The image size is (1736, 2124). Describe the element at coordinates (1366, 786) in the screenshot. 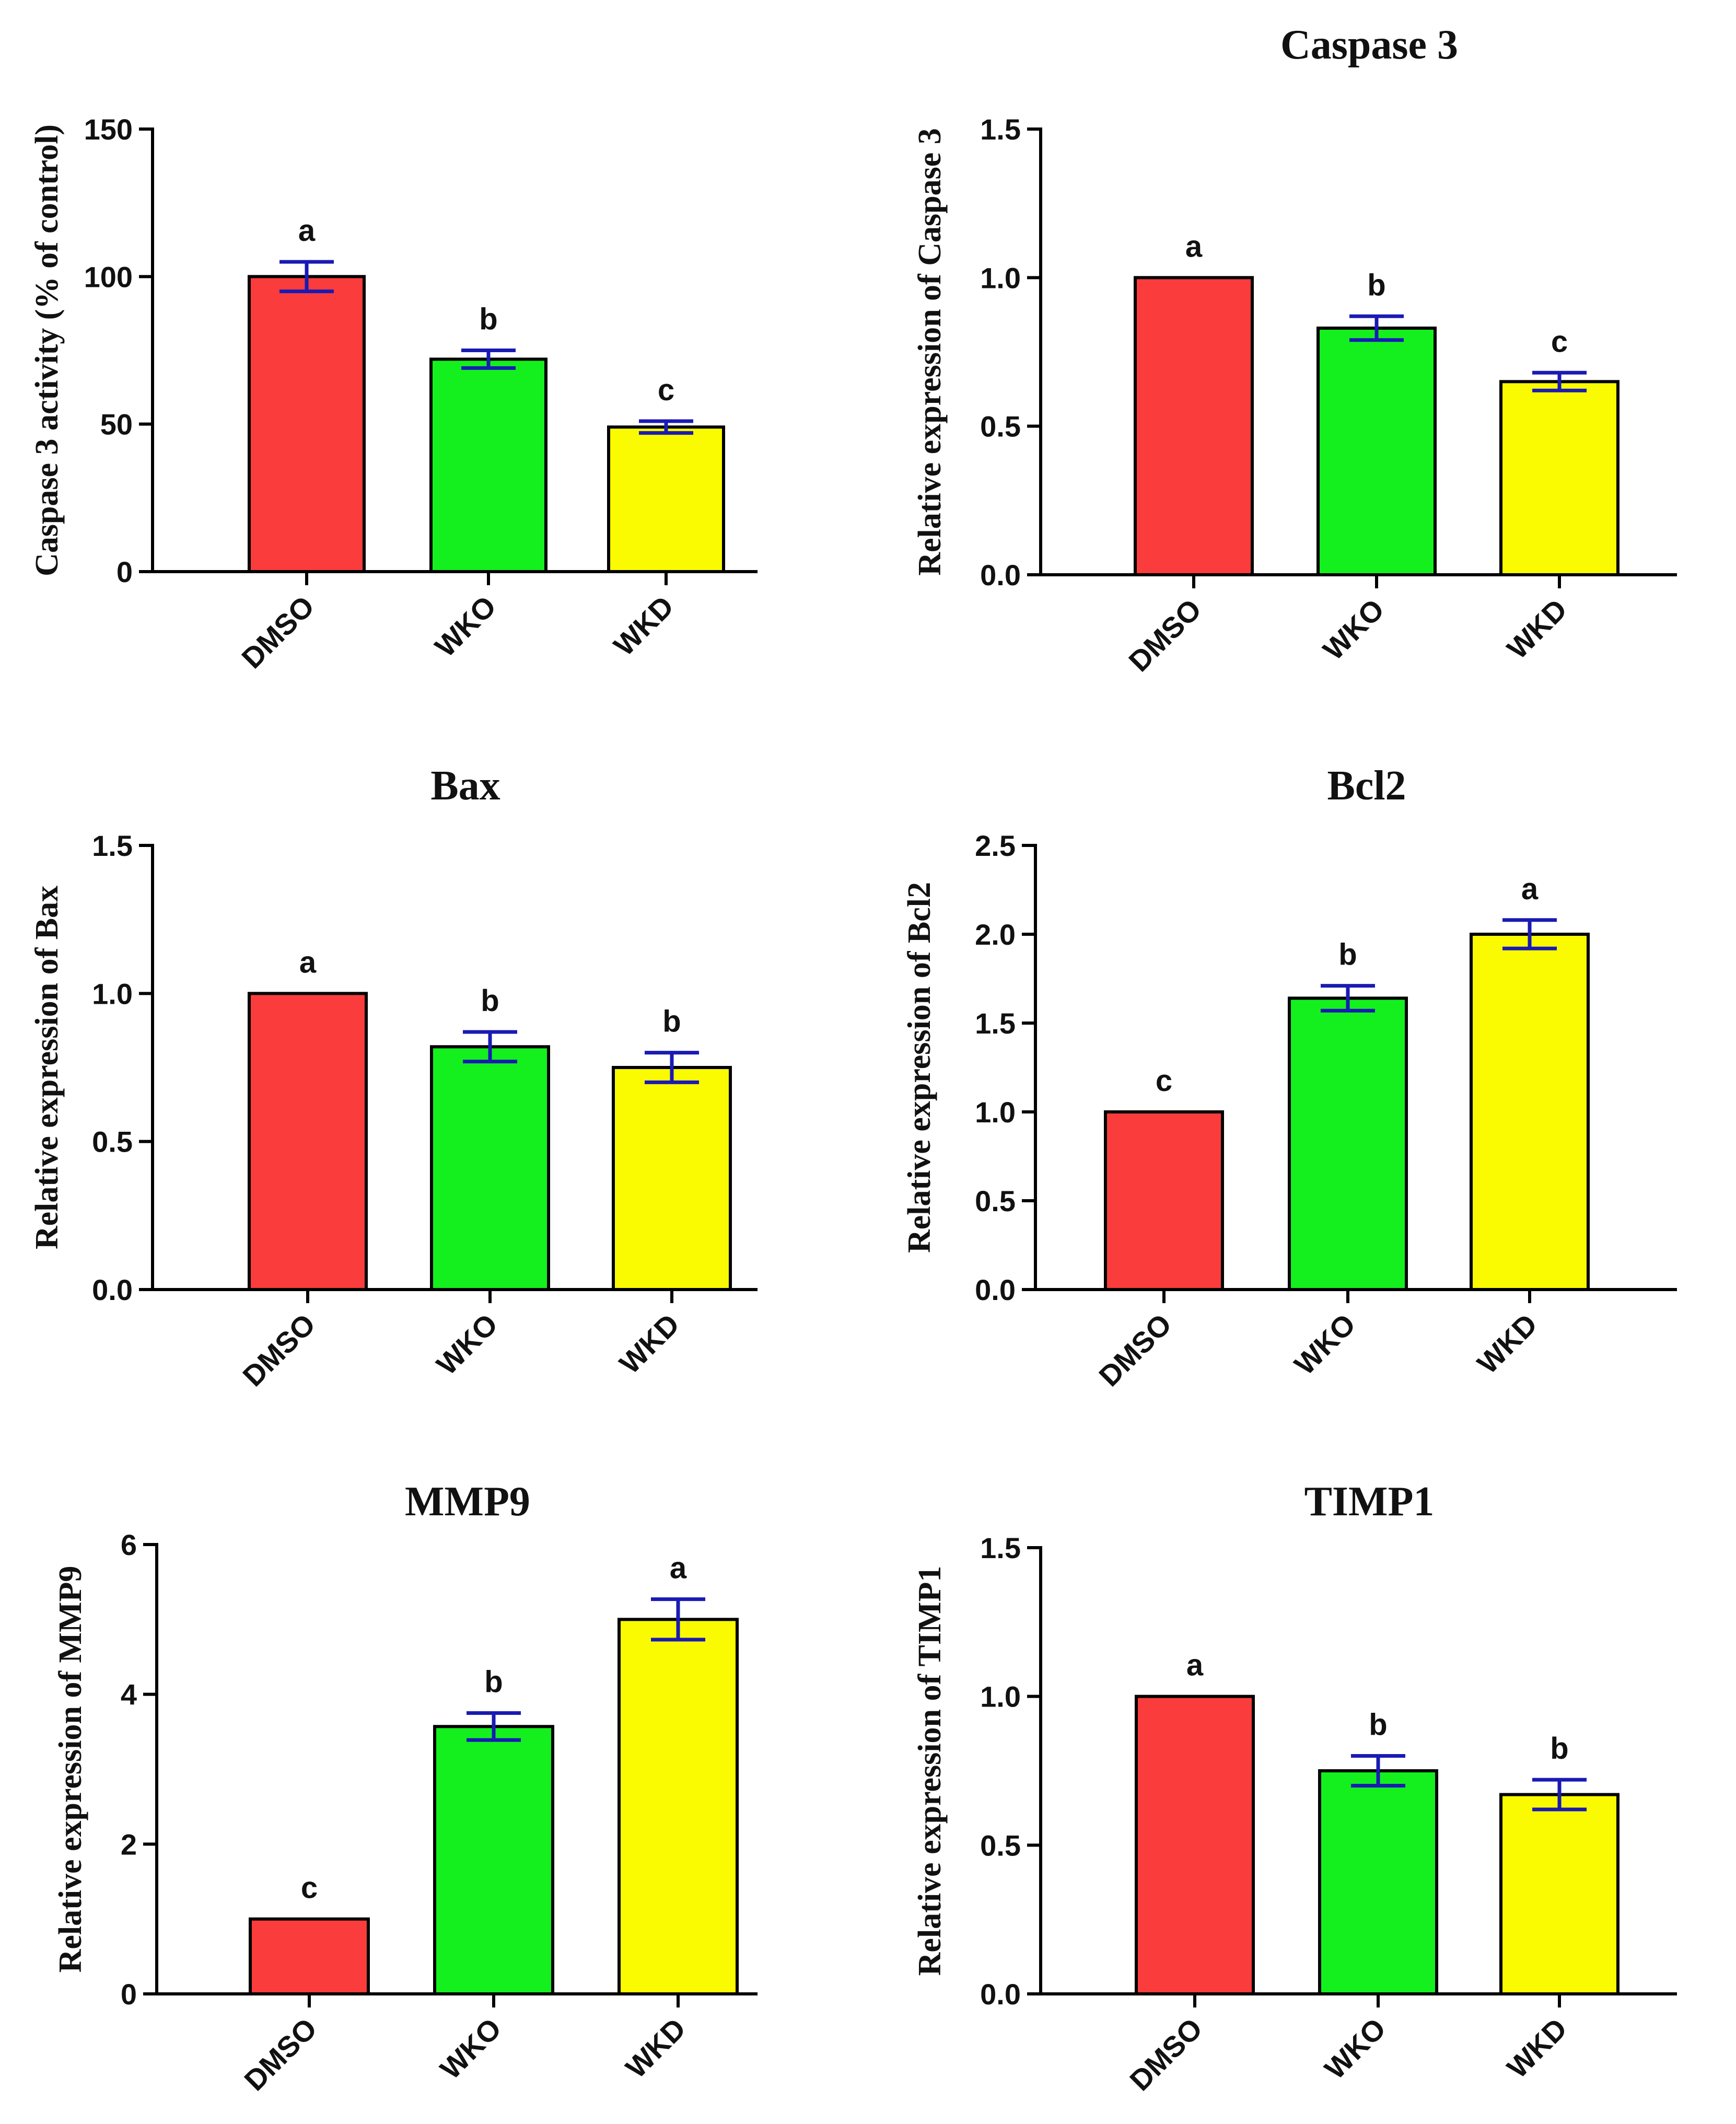

I see `chart-title: Bcl2` at that location.